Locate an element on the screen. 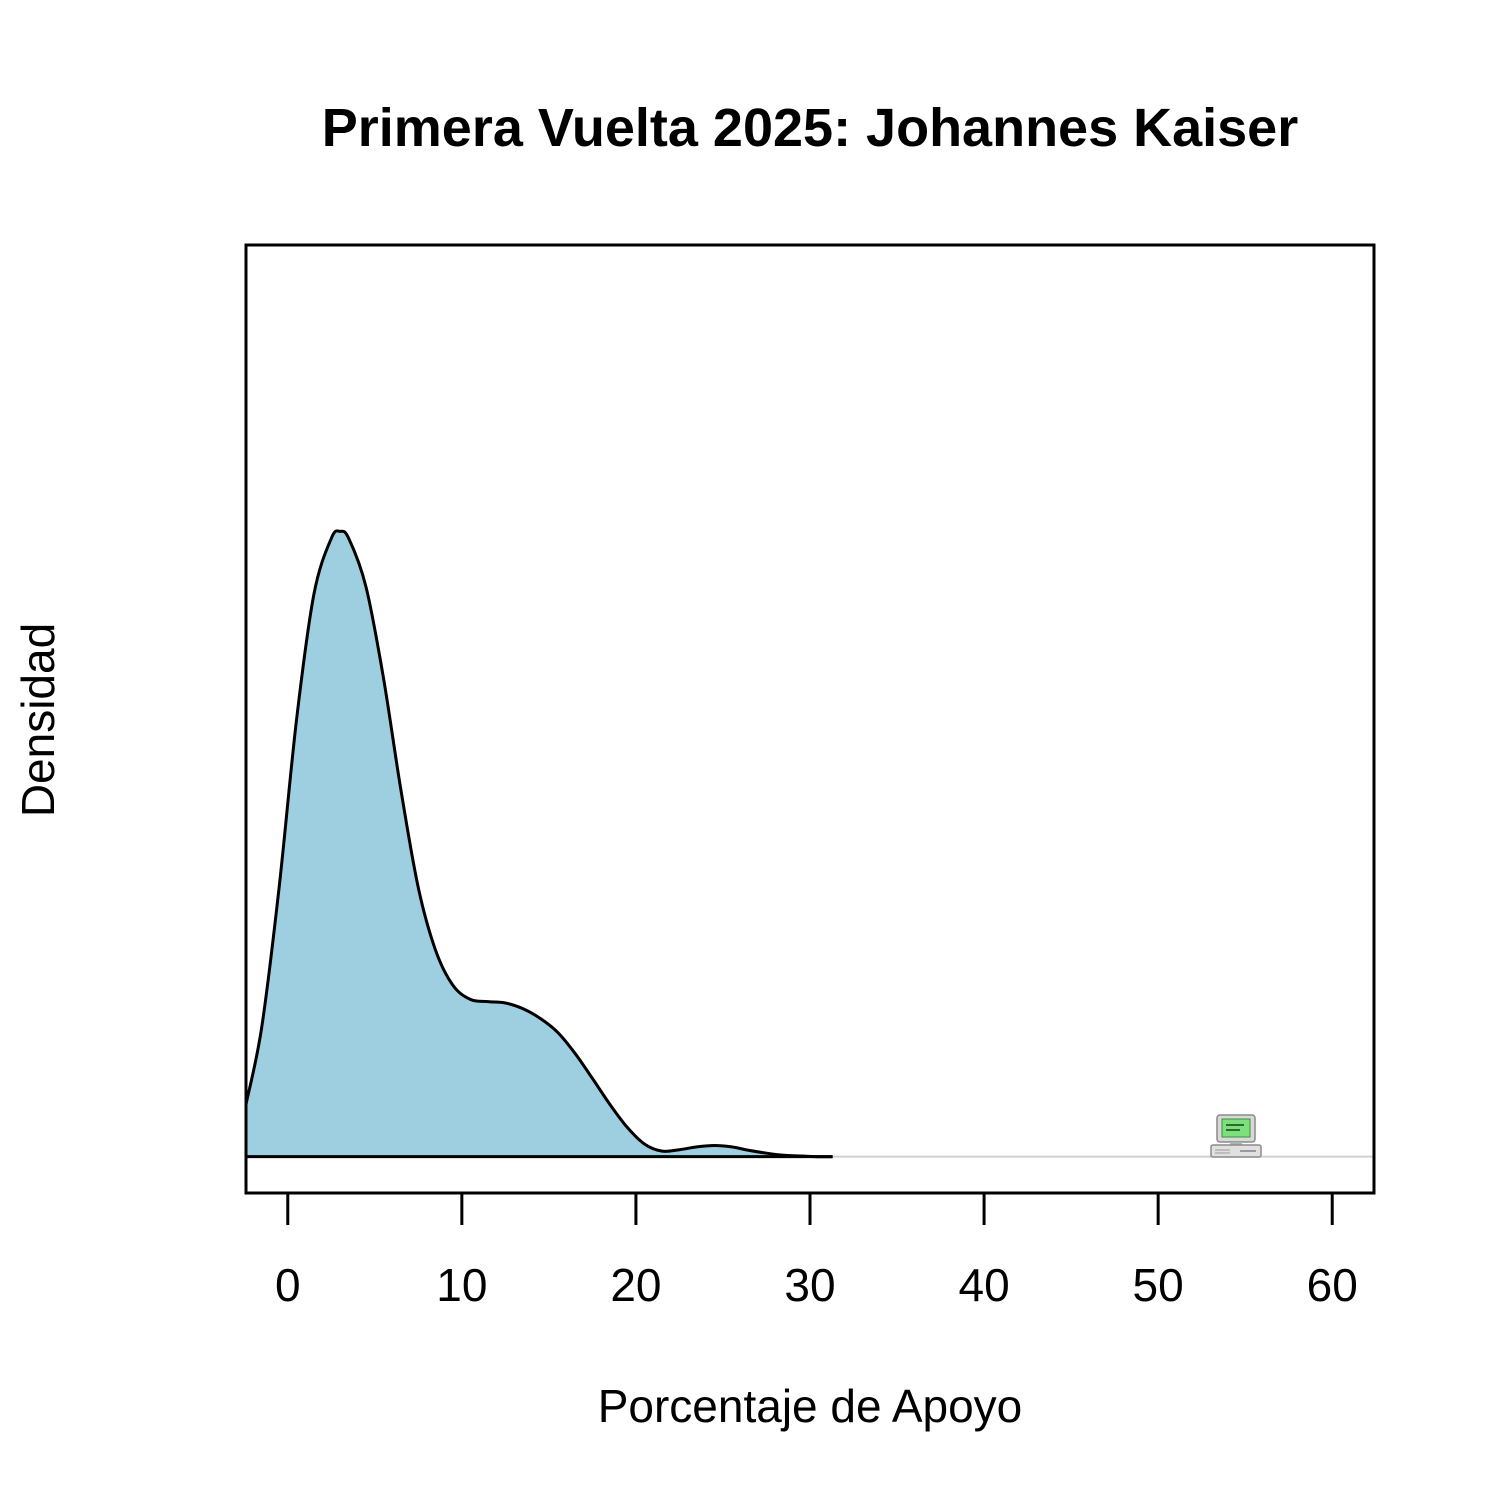  x-tick-label: 20 is located at coordinates (635, 1285).